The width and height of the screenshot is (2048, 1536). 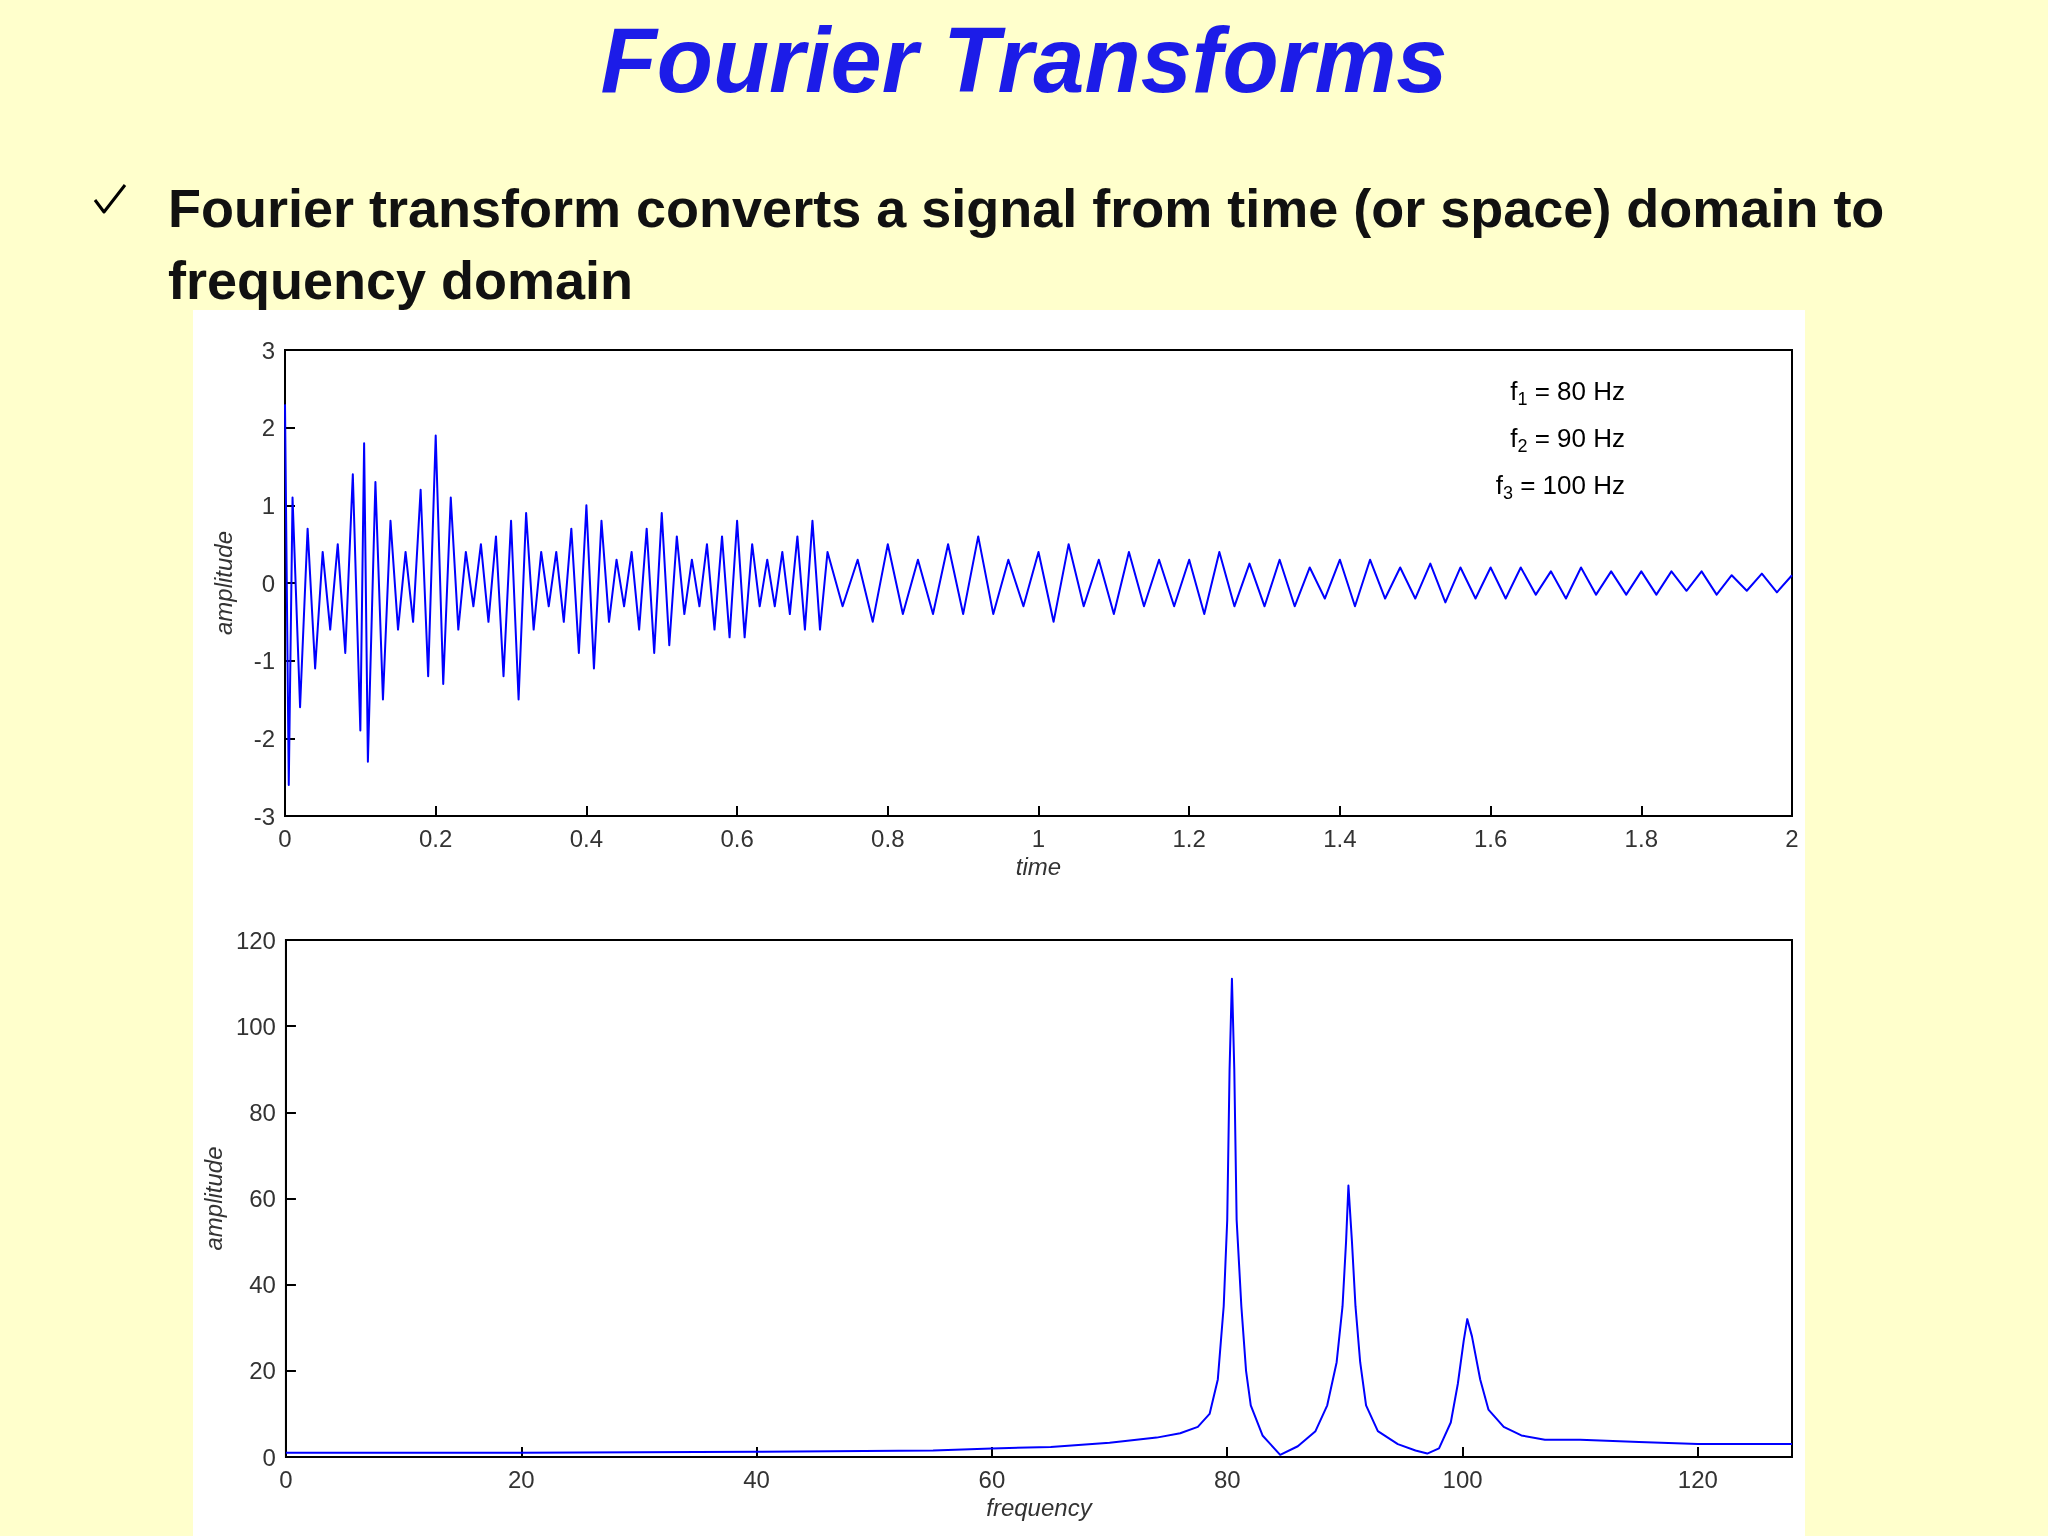 What do you see at coordinates (268, 505) in the screenshot?
I see `y-tick-label: 1` at bounding box center [268, 505].